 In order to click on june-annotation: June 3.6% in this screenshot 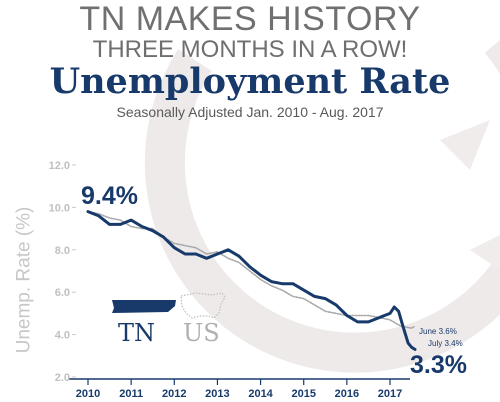, I will do `click(438, 331)`.